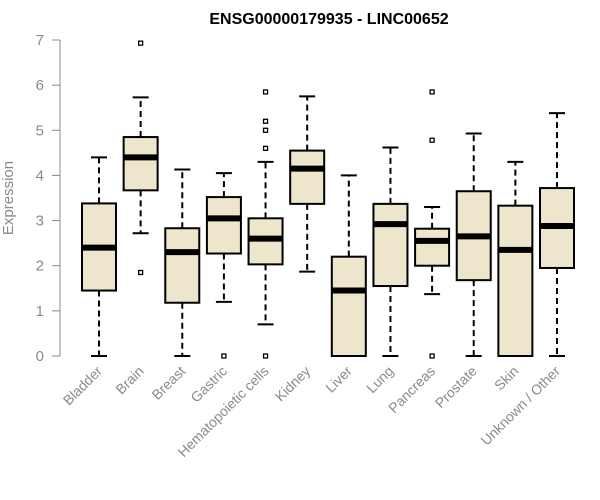 The width and height of the screenshot is (600, 500). I want to click on x-tick-label: Kidney, so click(293, 384).